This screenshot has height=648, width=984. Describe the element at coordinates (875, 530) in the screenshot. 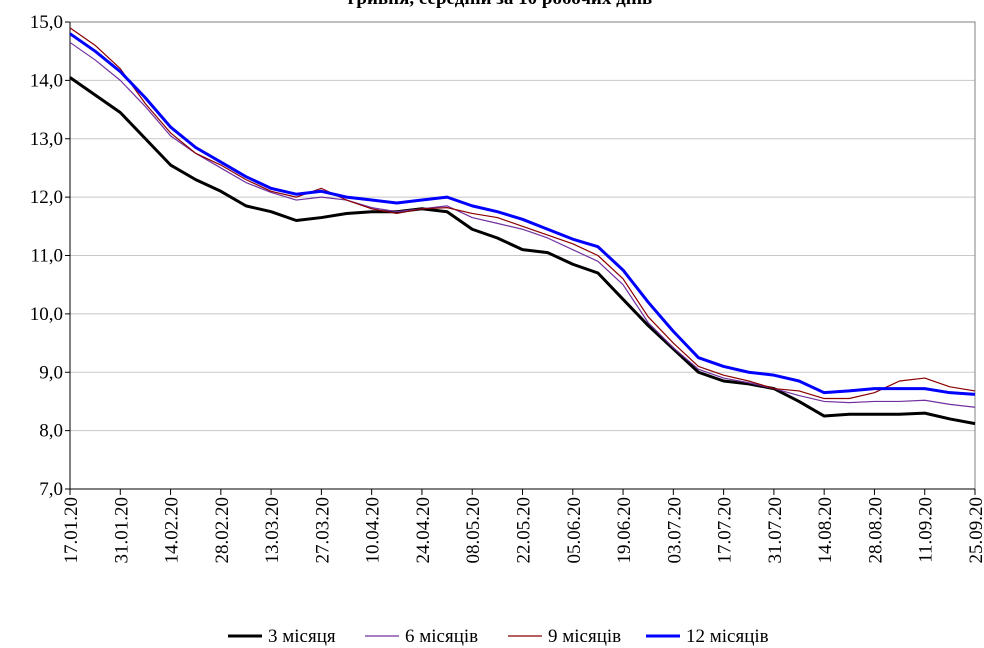

I see `x-tick-label: 28.08.20` at that location.